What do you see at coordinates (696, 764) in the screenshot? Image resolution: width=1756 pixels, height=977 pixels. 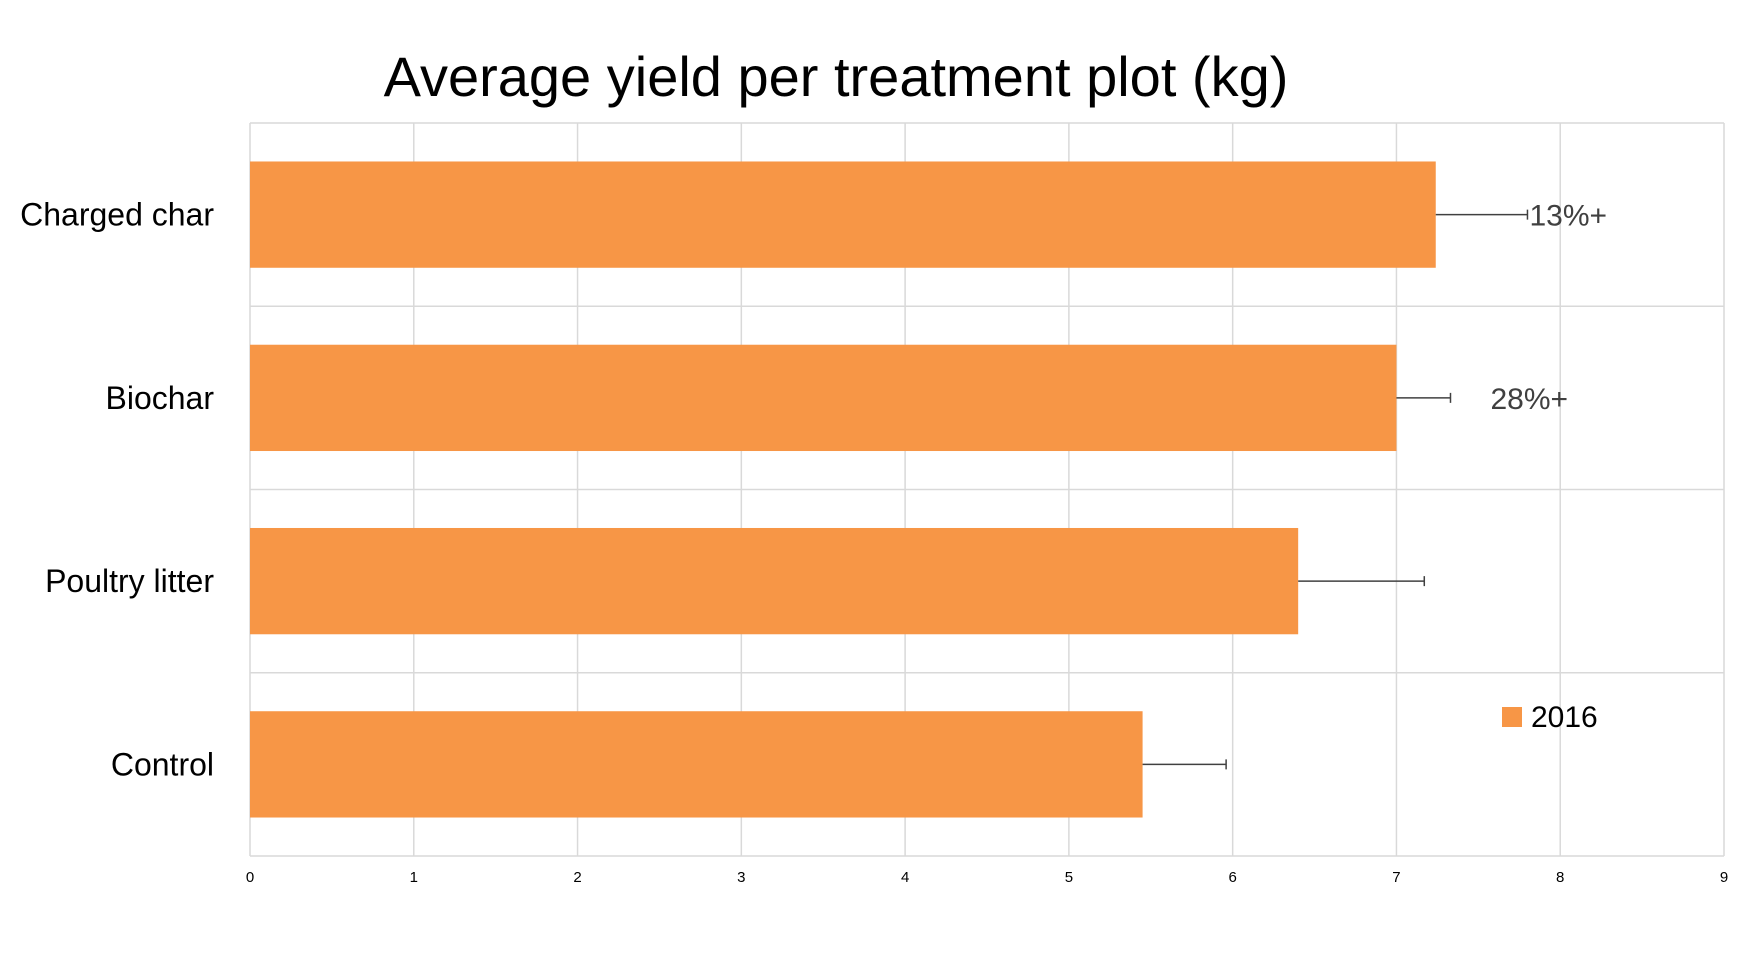 I see `bar-control` at bounding box center [696, 764].